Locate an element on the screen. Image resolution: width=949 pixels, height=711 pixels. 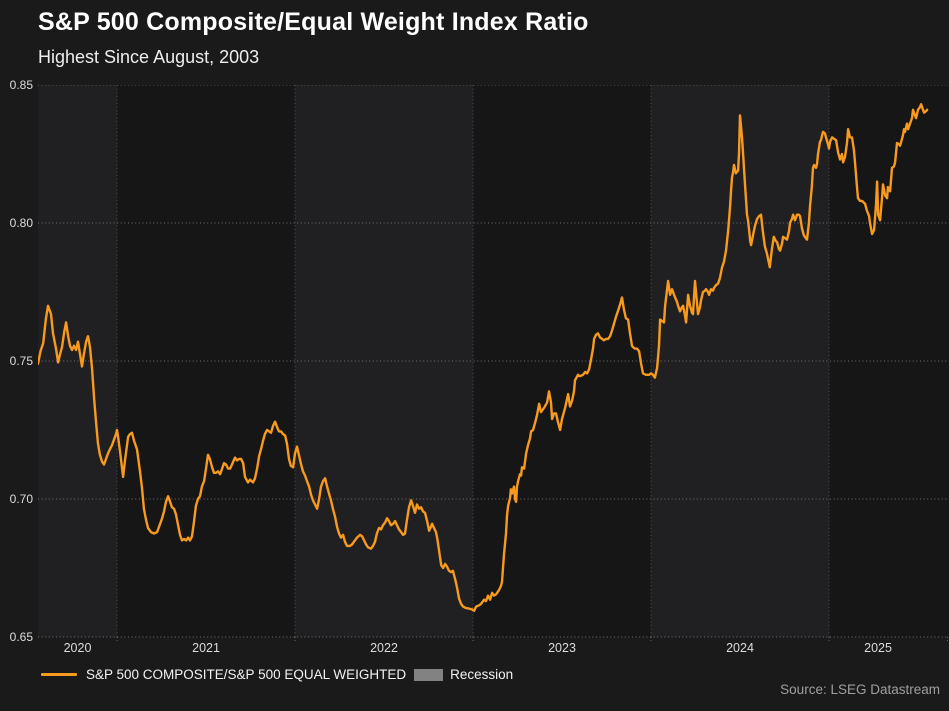
x-axis-label: 2021 is located at coordinates (206, 648).